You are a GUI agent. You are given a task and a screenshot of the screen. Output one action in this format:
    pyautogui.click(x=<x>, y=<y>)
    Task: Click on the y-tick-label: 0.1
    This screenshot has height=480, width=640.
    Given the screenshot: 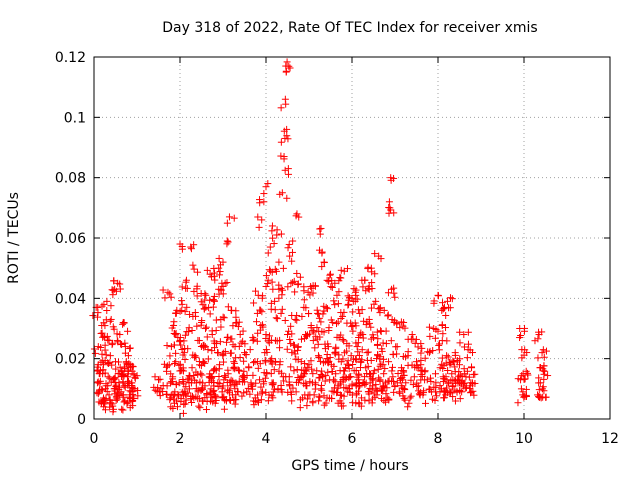 What is the action you would take?
    pyautogui.click(x=75, y=118)
    